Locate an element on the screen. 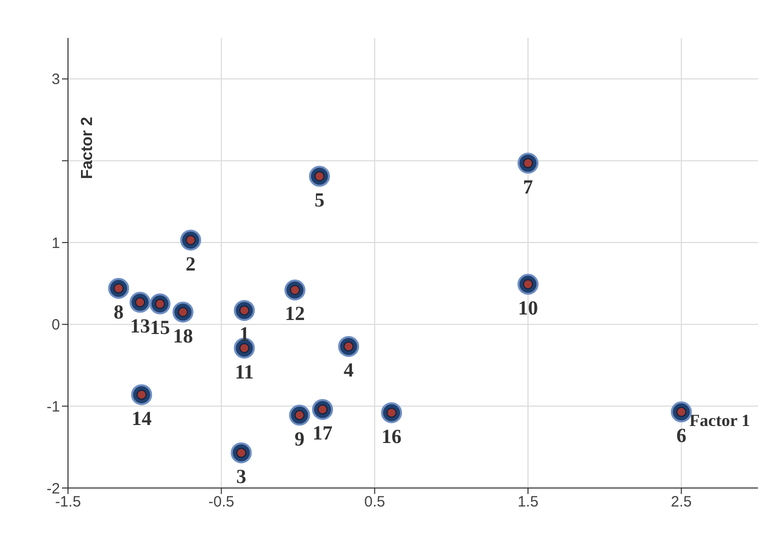  annotation: 17 is located at coordinates (322, 433).